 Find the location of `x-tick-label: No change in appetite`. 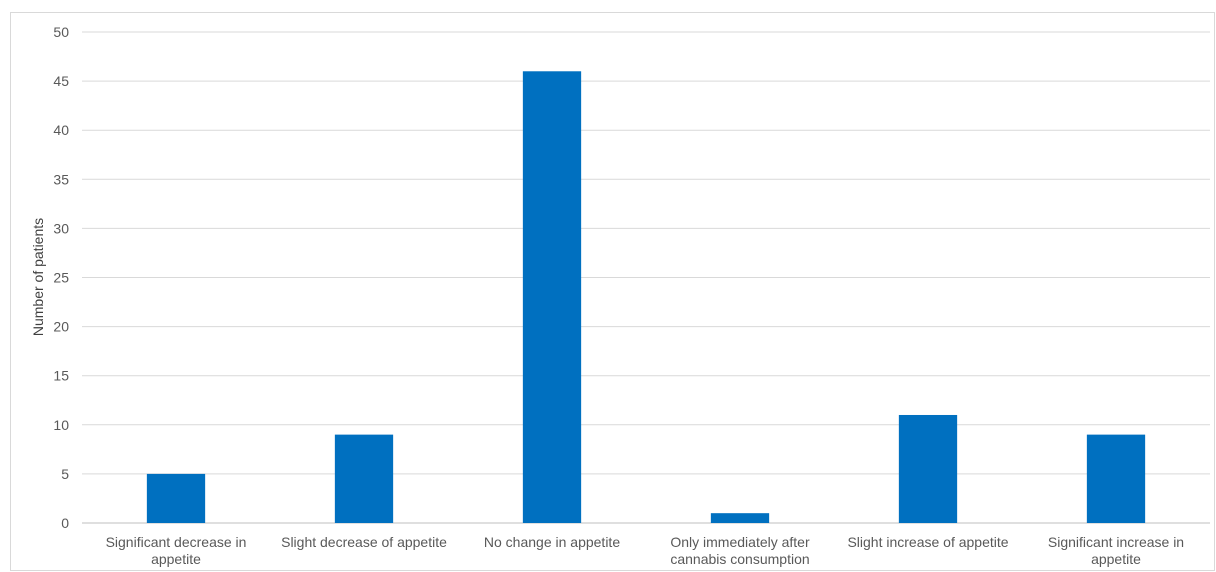

x-tick-label: No change in appetite is located at coordinates (552, 542).